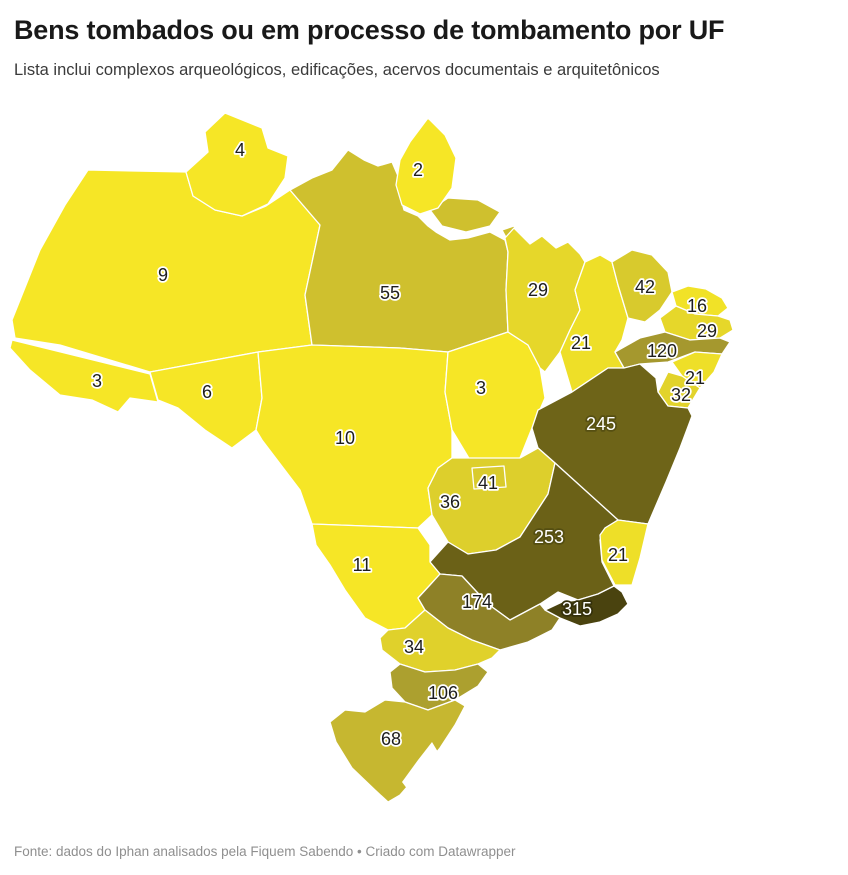  What do you see at coordinates (586, 606) in the screenshot?
I see `state-rj` at bounding box center [586, 606].